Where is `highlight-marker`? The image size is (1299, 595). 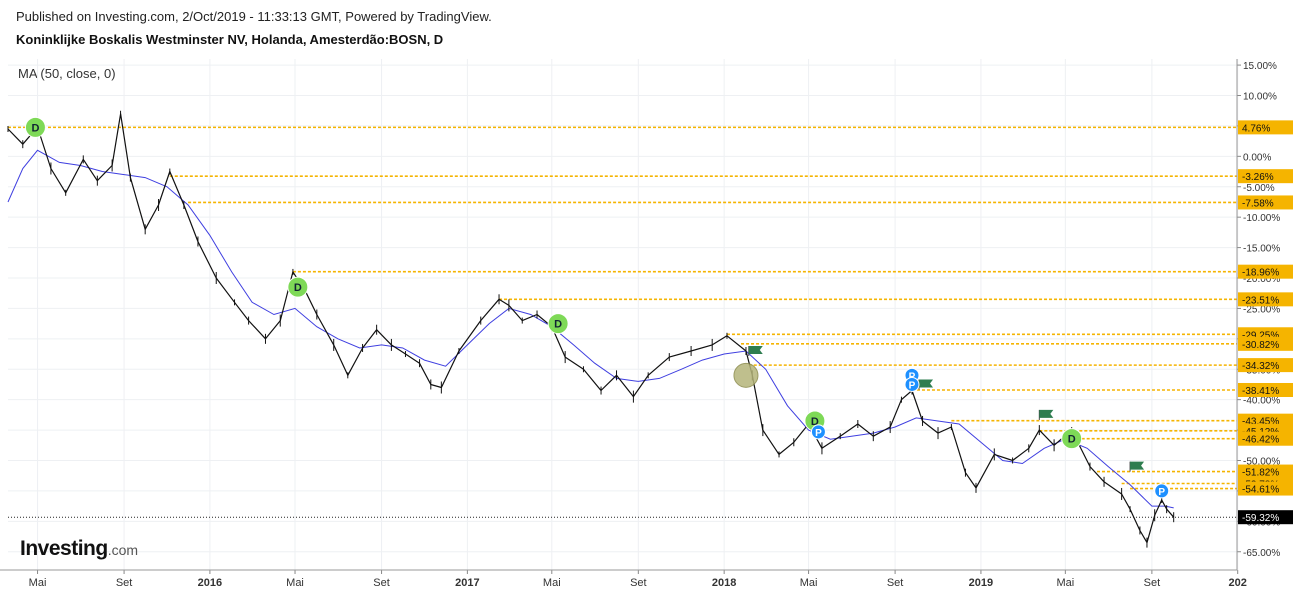 highlight-marker is located at coordinates (746, 375).